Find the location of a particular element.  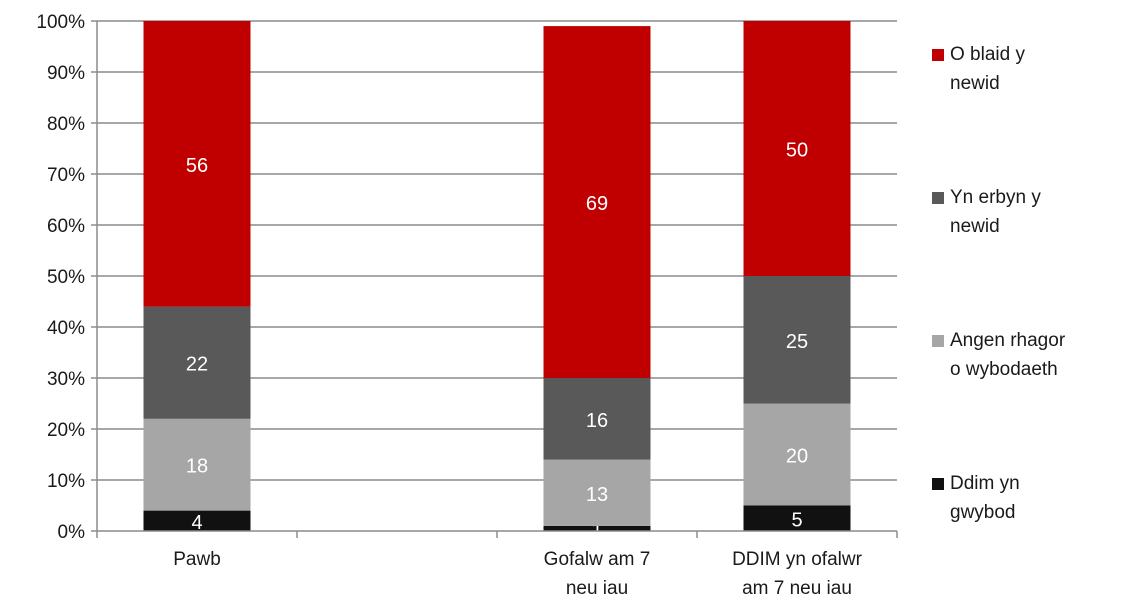

data-label: 13 is located at coordinates (597, 495).